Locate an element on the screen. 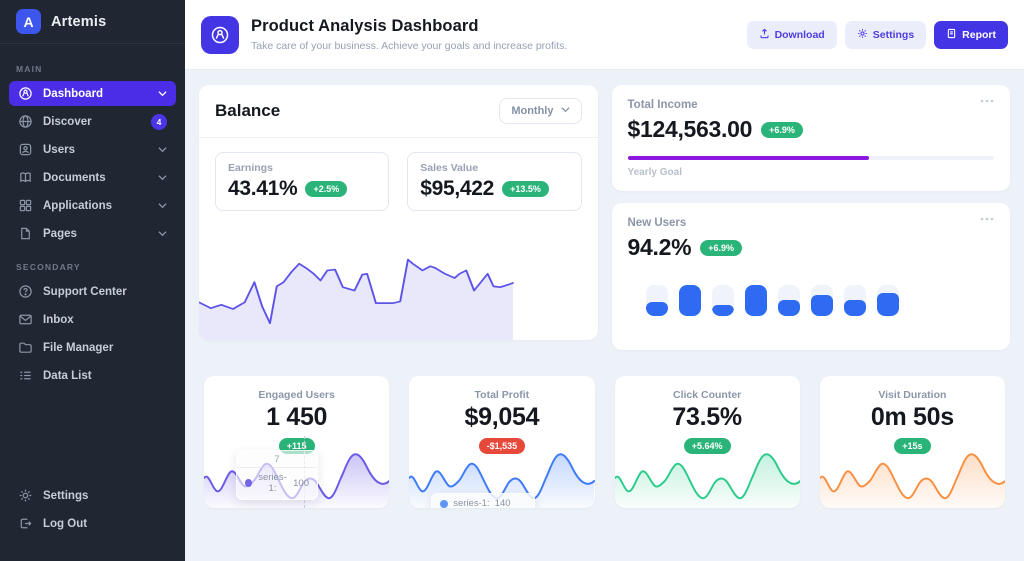  sidebar-item-pages: Pages is located at coordinates (92, 233).